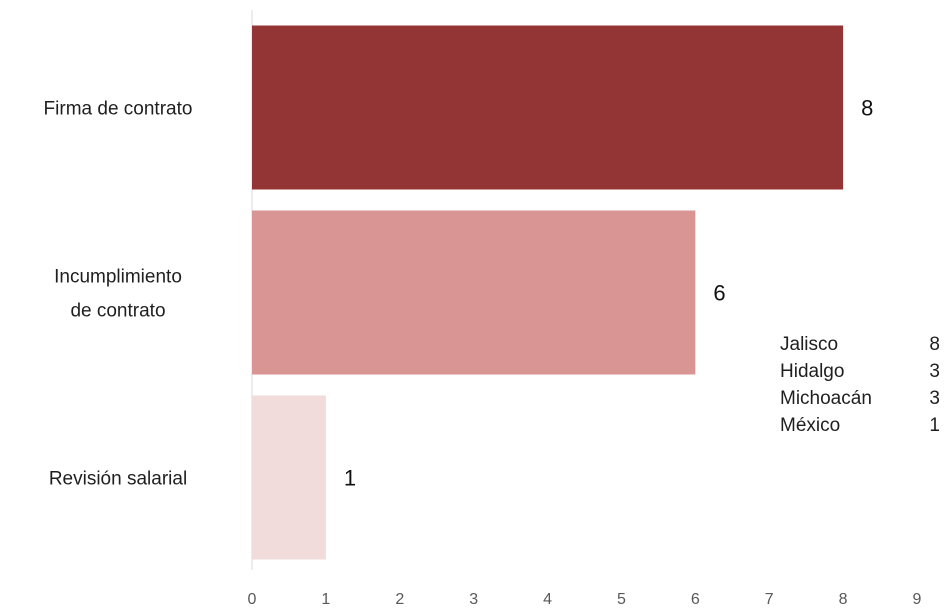 The height and width of the screenshot is (611, 945). What do you see at coordinates (547, 599) in the screenshot?
I see `x-tick-label: 4` at bounding box center [547, 599].